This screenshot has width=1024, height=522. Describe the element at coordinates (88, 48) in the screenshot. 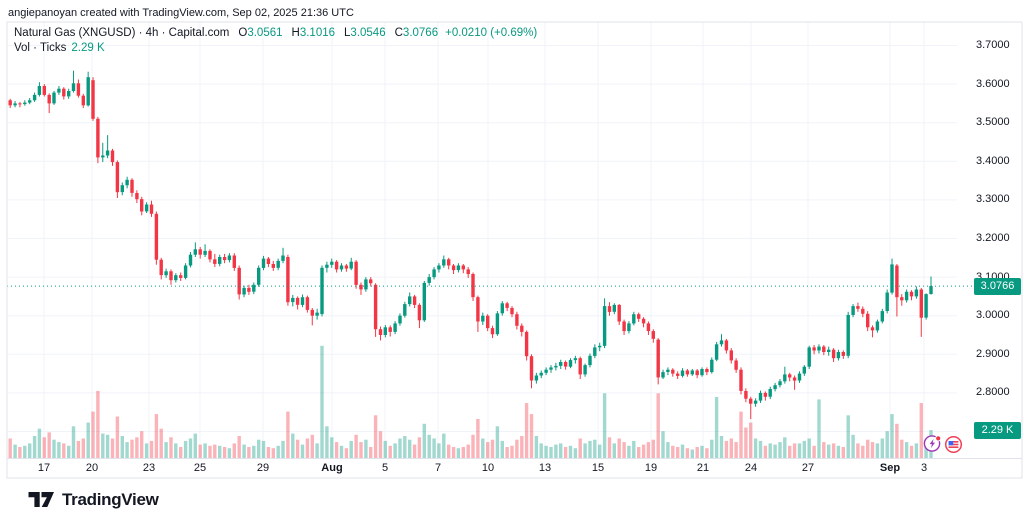

I see `volume-value: 2.29 K` at that location.